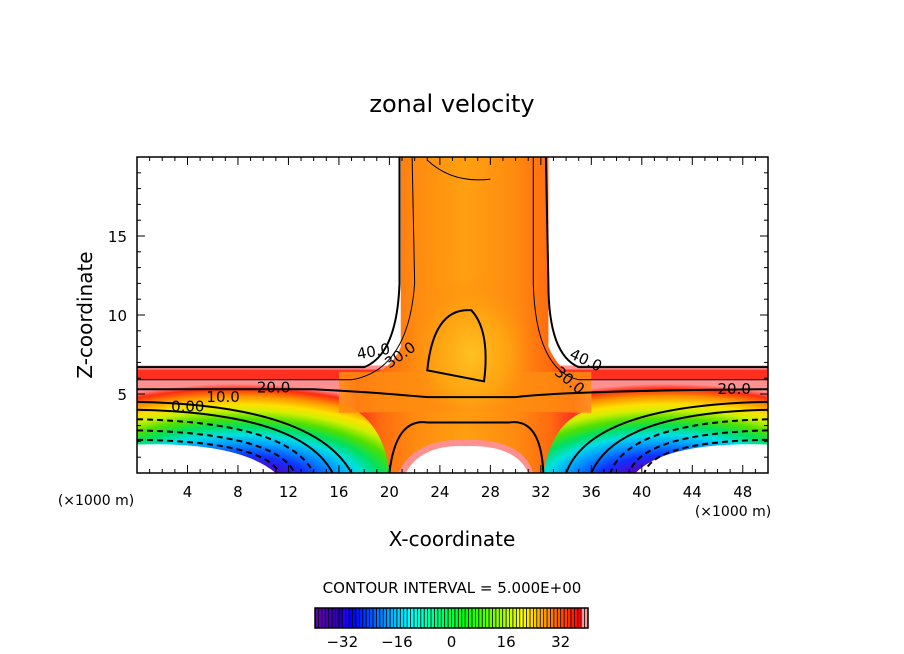  I want to click on x-tick-label: 36, so click(591, 492).